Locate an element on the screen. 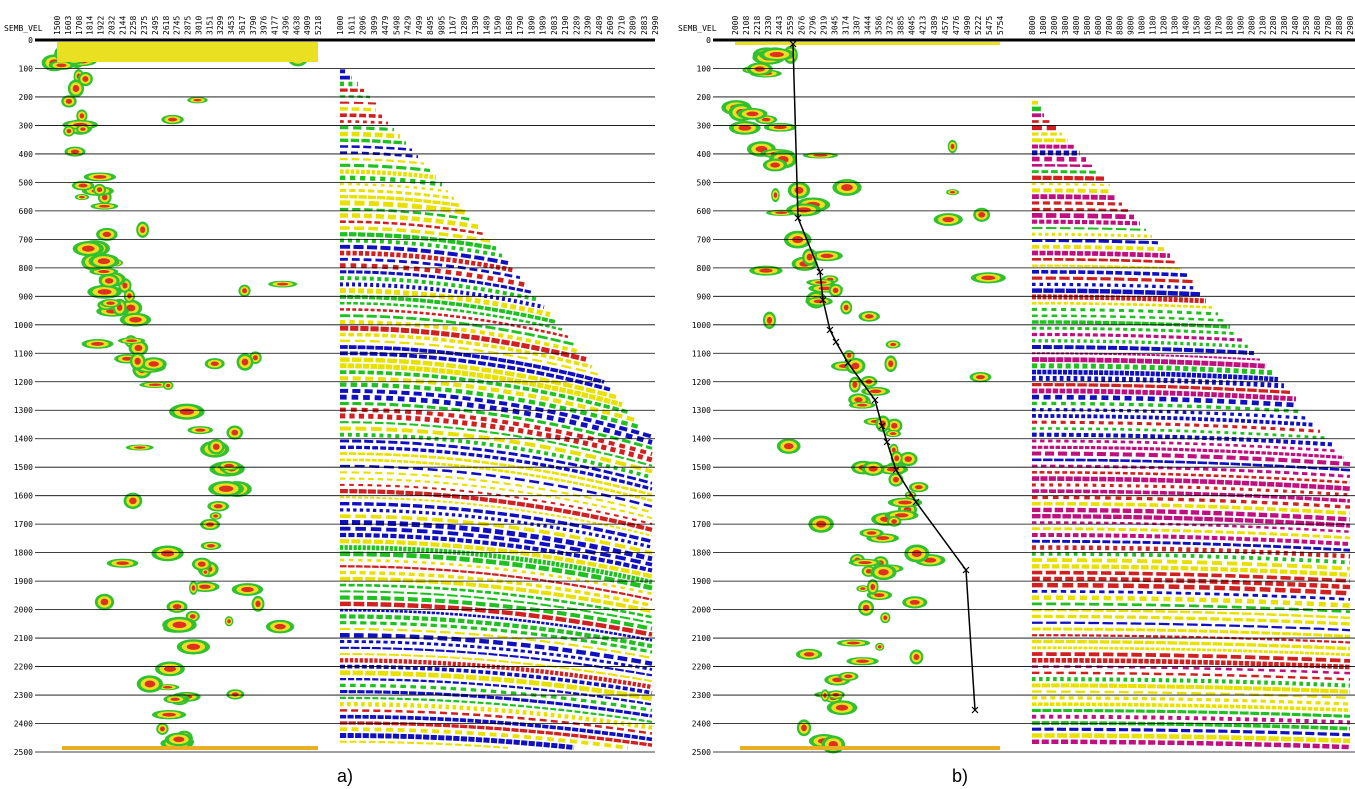 The image size is (1355, 789). time-label: 2500 is located at coordinates (701, 752).